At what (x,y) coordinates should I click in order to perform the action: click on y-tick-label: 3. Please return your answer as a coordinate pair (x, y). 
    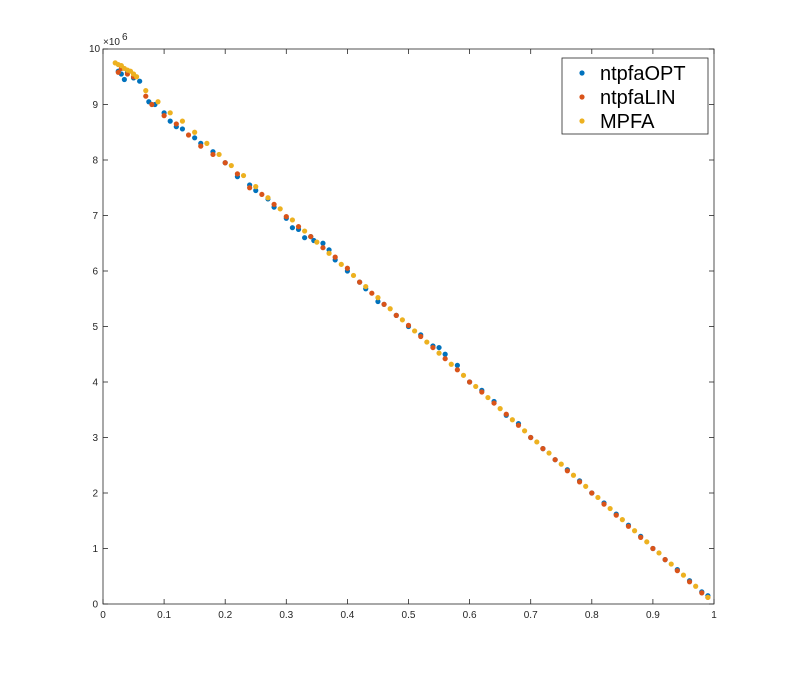
    Looking at the image, I should click on (95, 438).